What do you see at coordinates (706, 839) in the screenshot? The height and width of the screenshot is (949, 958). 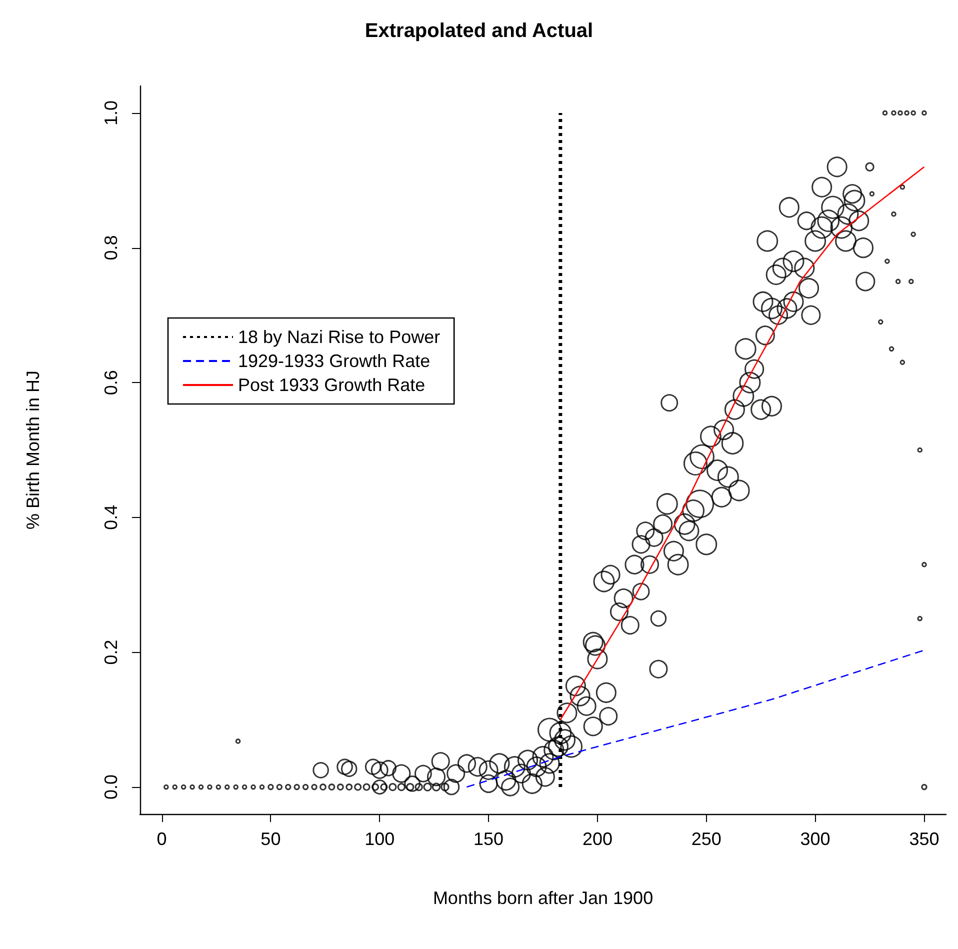 I see `x-tick-label: 250` at bounding box center [706, 839].